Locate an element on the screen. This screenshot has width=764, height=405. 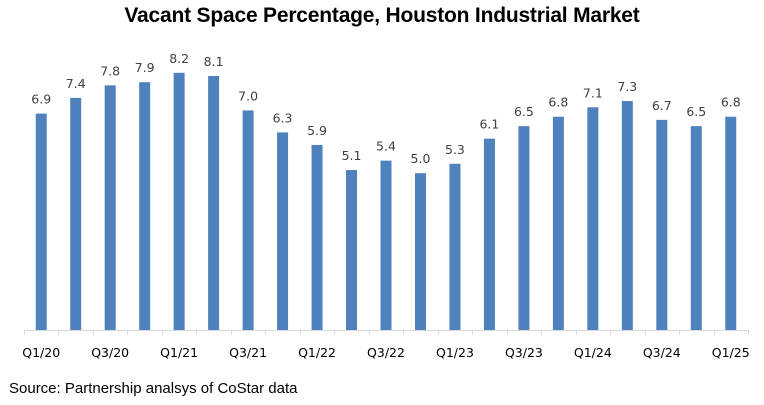
data-label: 8.2 is located at coordinates (179, 58).